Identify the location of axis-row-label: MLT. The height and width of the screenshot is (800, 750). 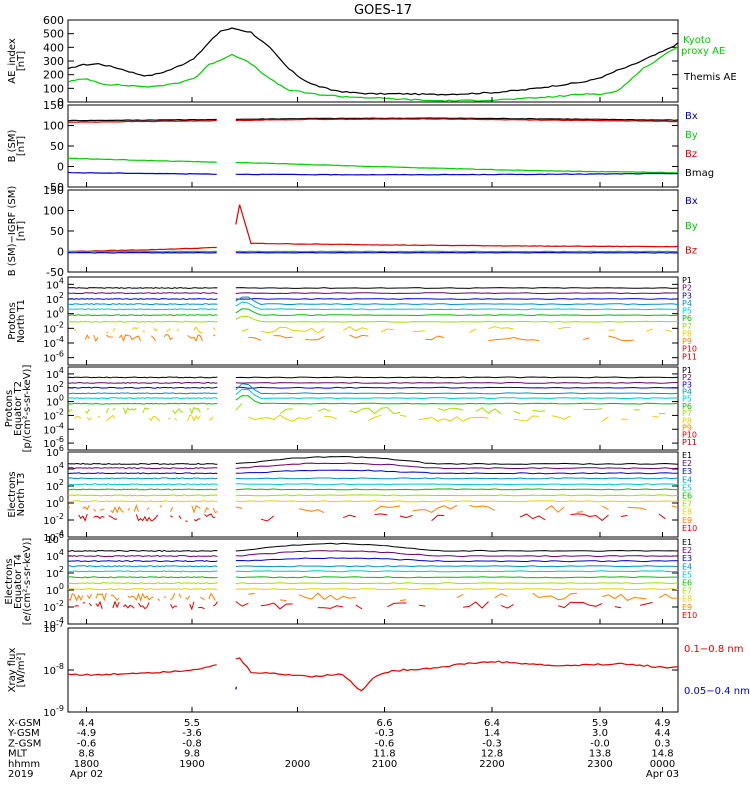
(18, 754).